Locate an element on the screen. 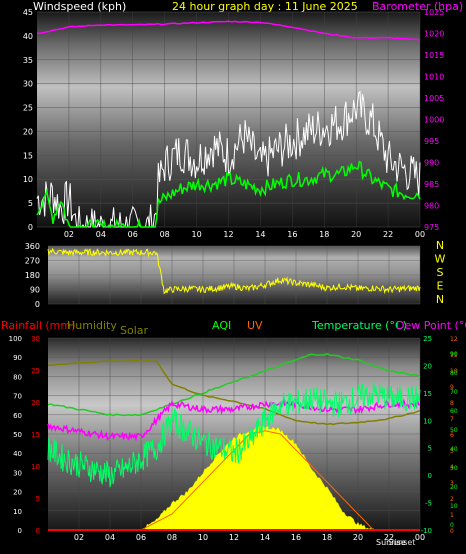 This screenshot has width=466, height=554. bottom-hour-tick-label: 10 is located at coordinates (203, 537).